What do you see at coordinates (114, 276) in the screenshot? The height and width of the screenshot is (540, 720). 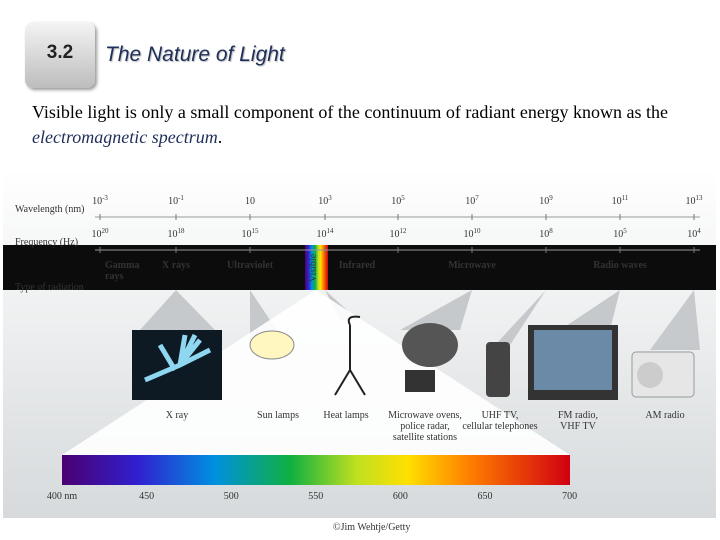 I see `radiation-type-word: rays` at bounding box center [114, 276].